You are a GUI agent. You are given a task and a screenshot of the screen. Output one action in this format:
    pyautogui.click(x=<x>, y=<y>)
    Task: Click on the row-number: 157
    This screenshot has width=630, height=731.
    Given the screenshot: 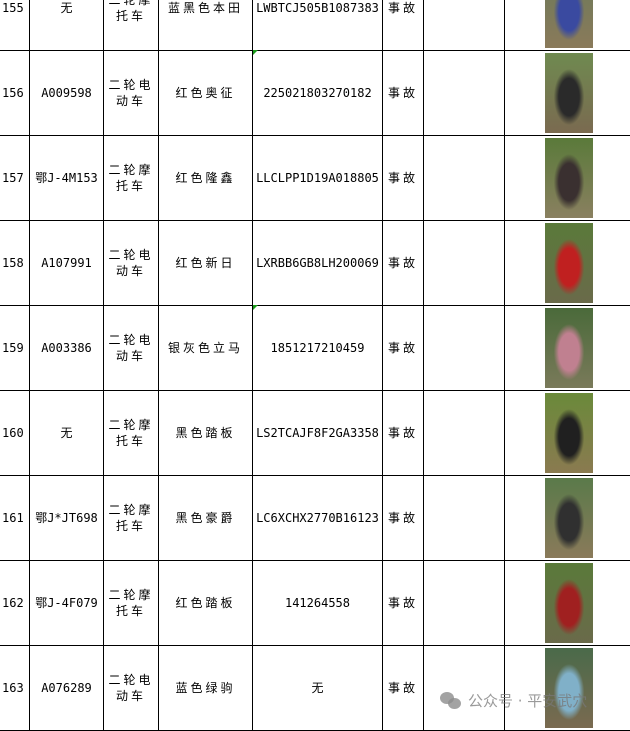 What is the action you would take?
    pyautogui.click(x=15, y=177)
    